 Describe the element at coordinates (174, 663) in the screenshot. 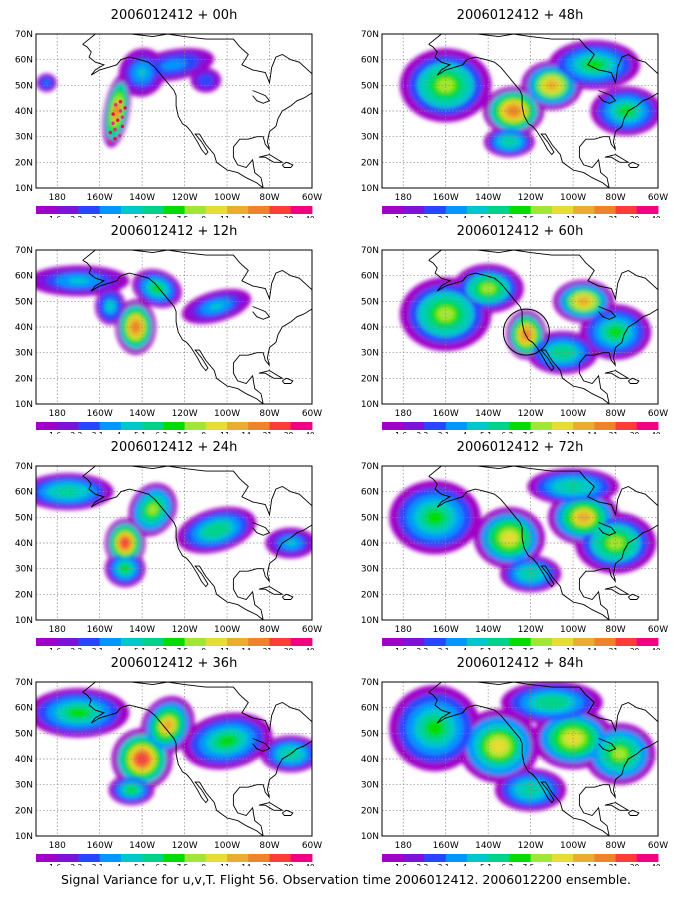

I see `panel-title: 2006012412 + 36h` at that location.